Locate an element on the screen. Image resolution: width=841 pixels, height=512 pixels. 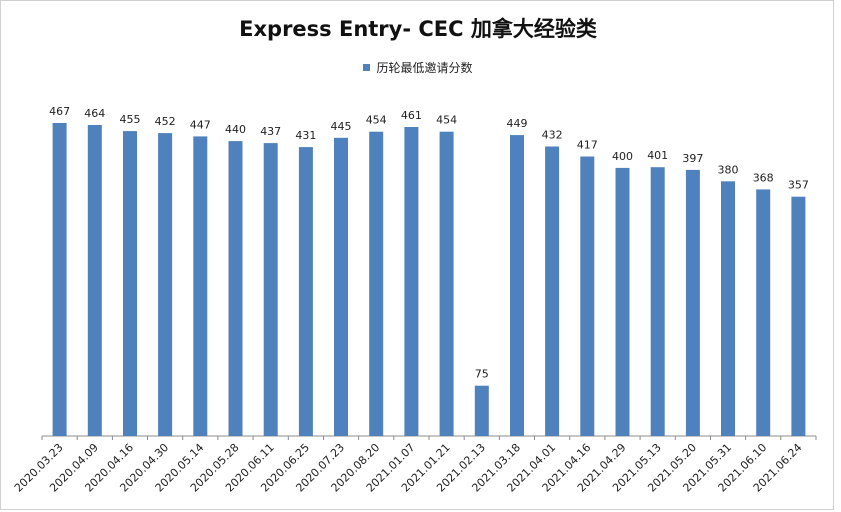
data-label: 455 is located at coordinates (130, 119).